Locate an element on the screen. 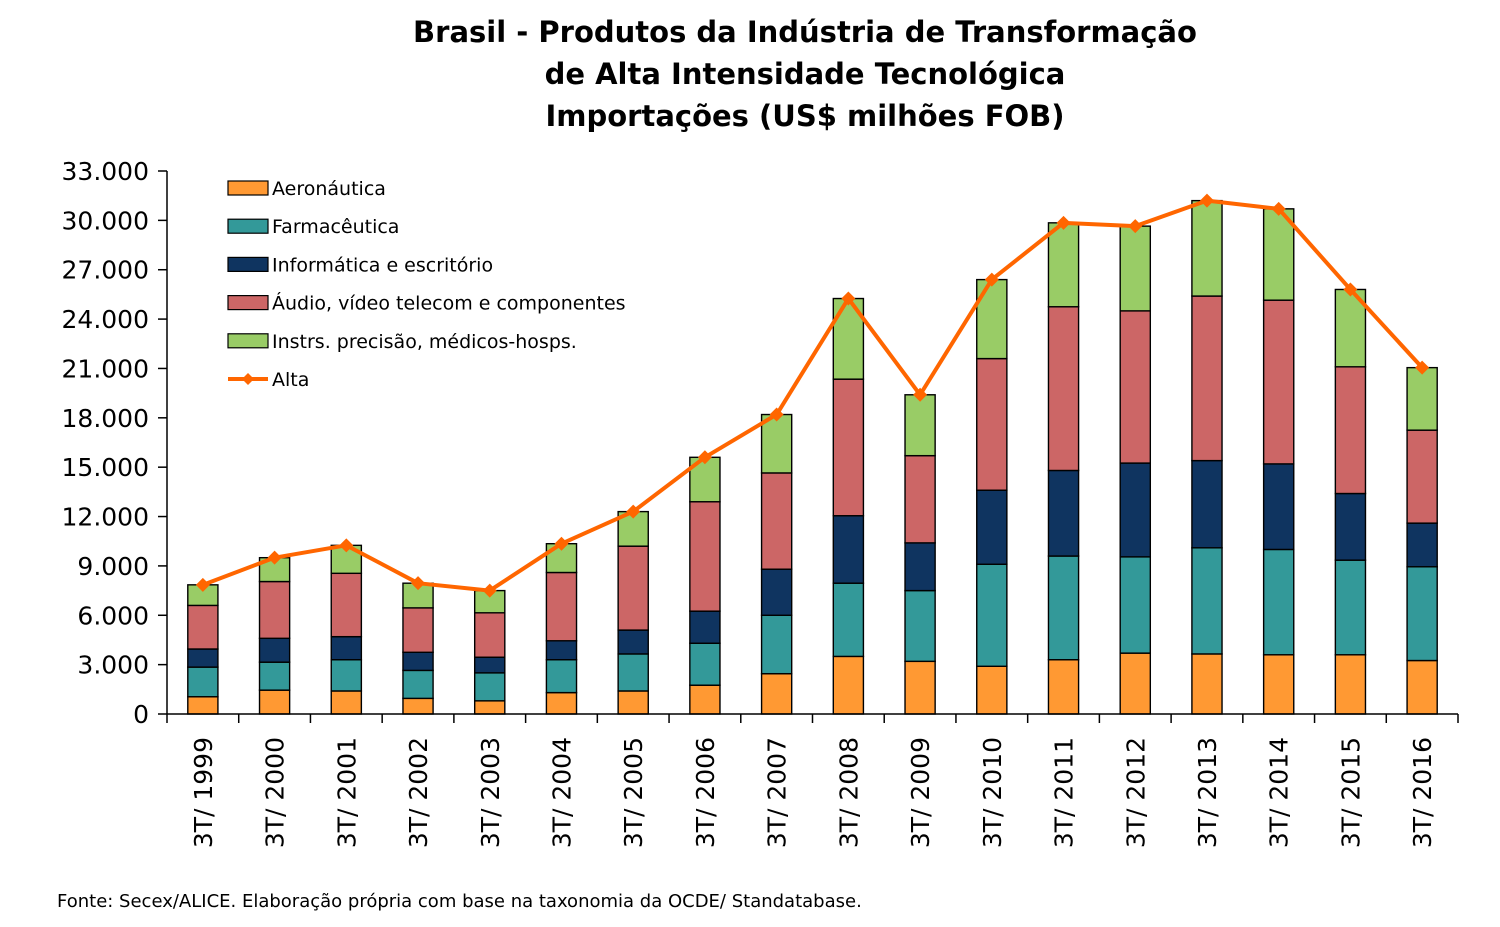 This screenshot has width=1500, height=927. y-tick-label: 18.000 is located at coordinates (105, 418).